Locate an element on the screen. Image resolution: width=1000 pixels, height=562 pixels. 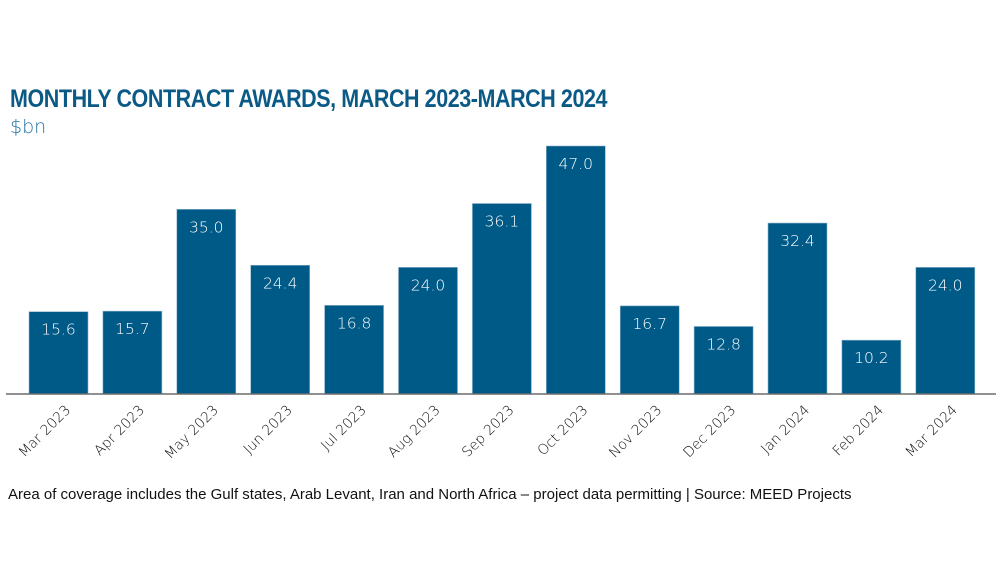
bar-feb-2024 is located at coordinates (871, 367).